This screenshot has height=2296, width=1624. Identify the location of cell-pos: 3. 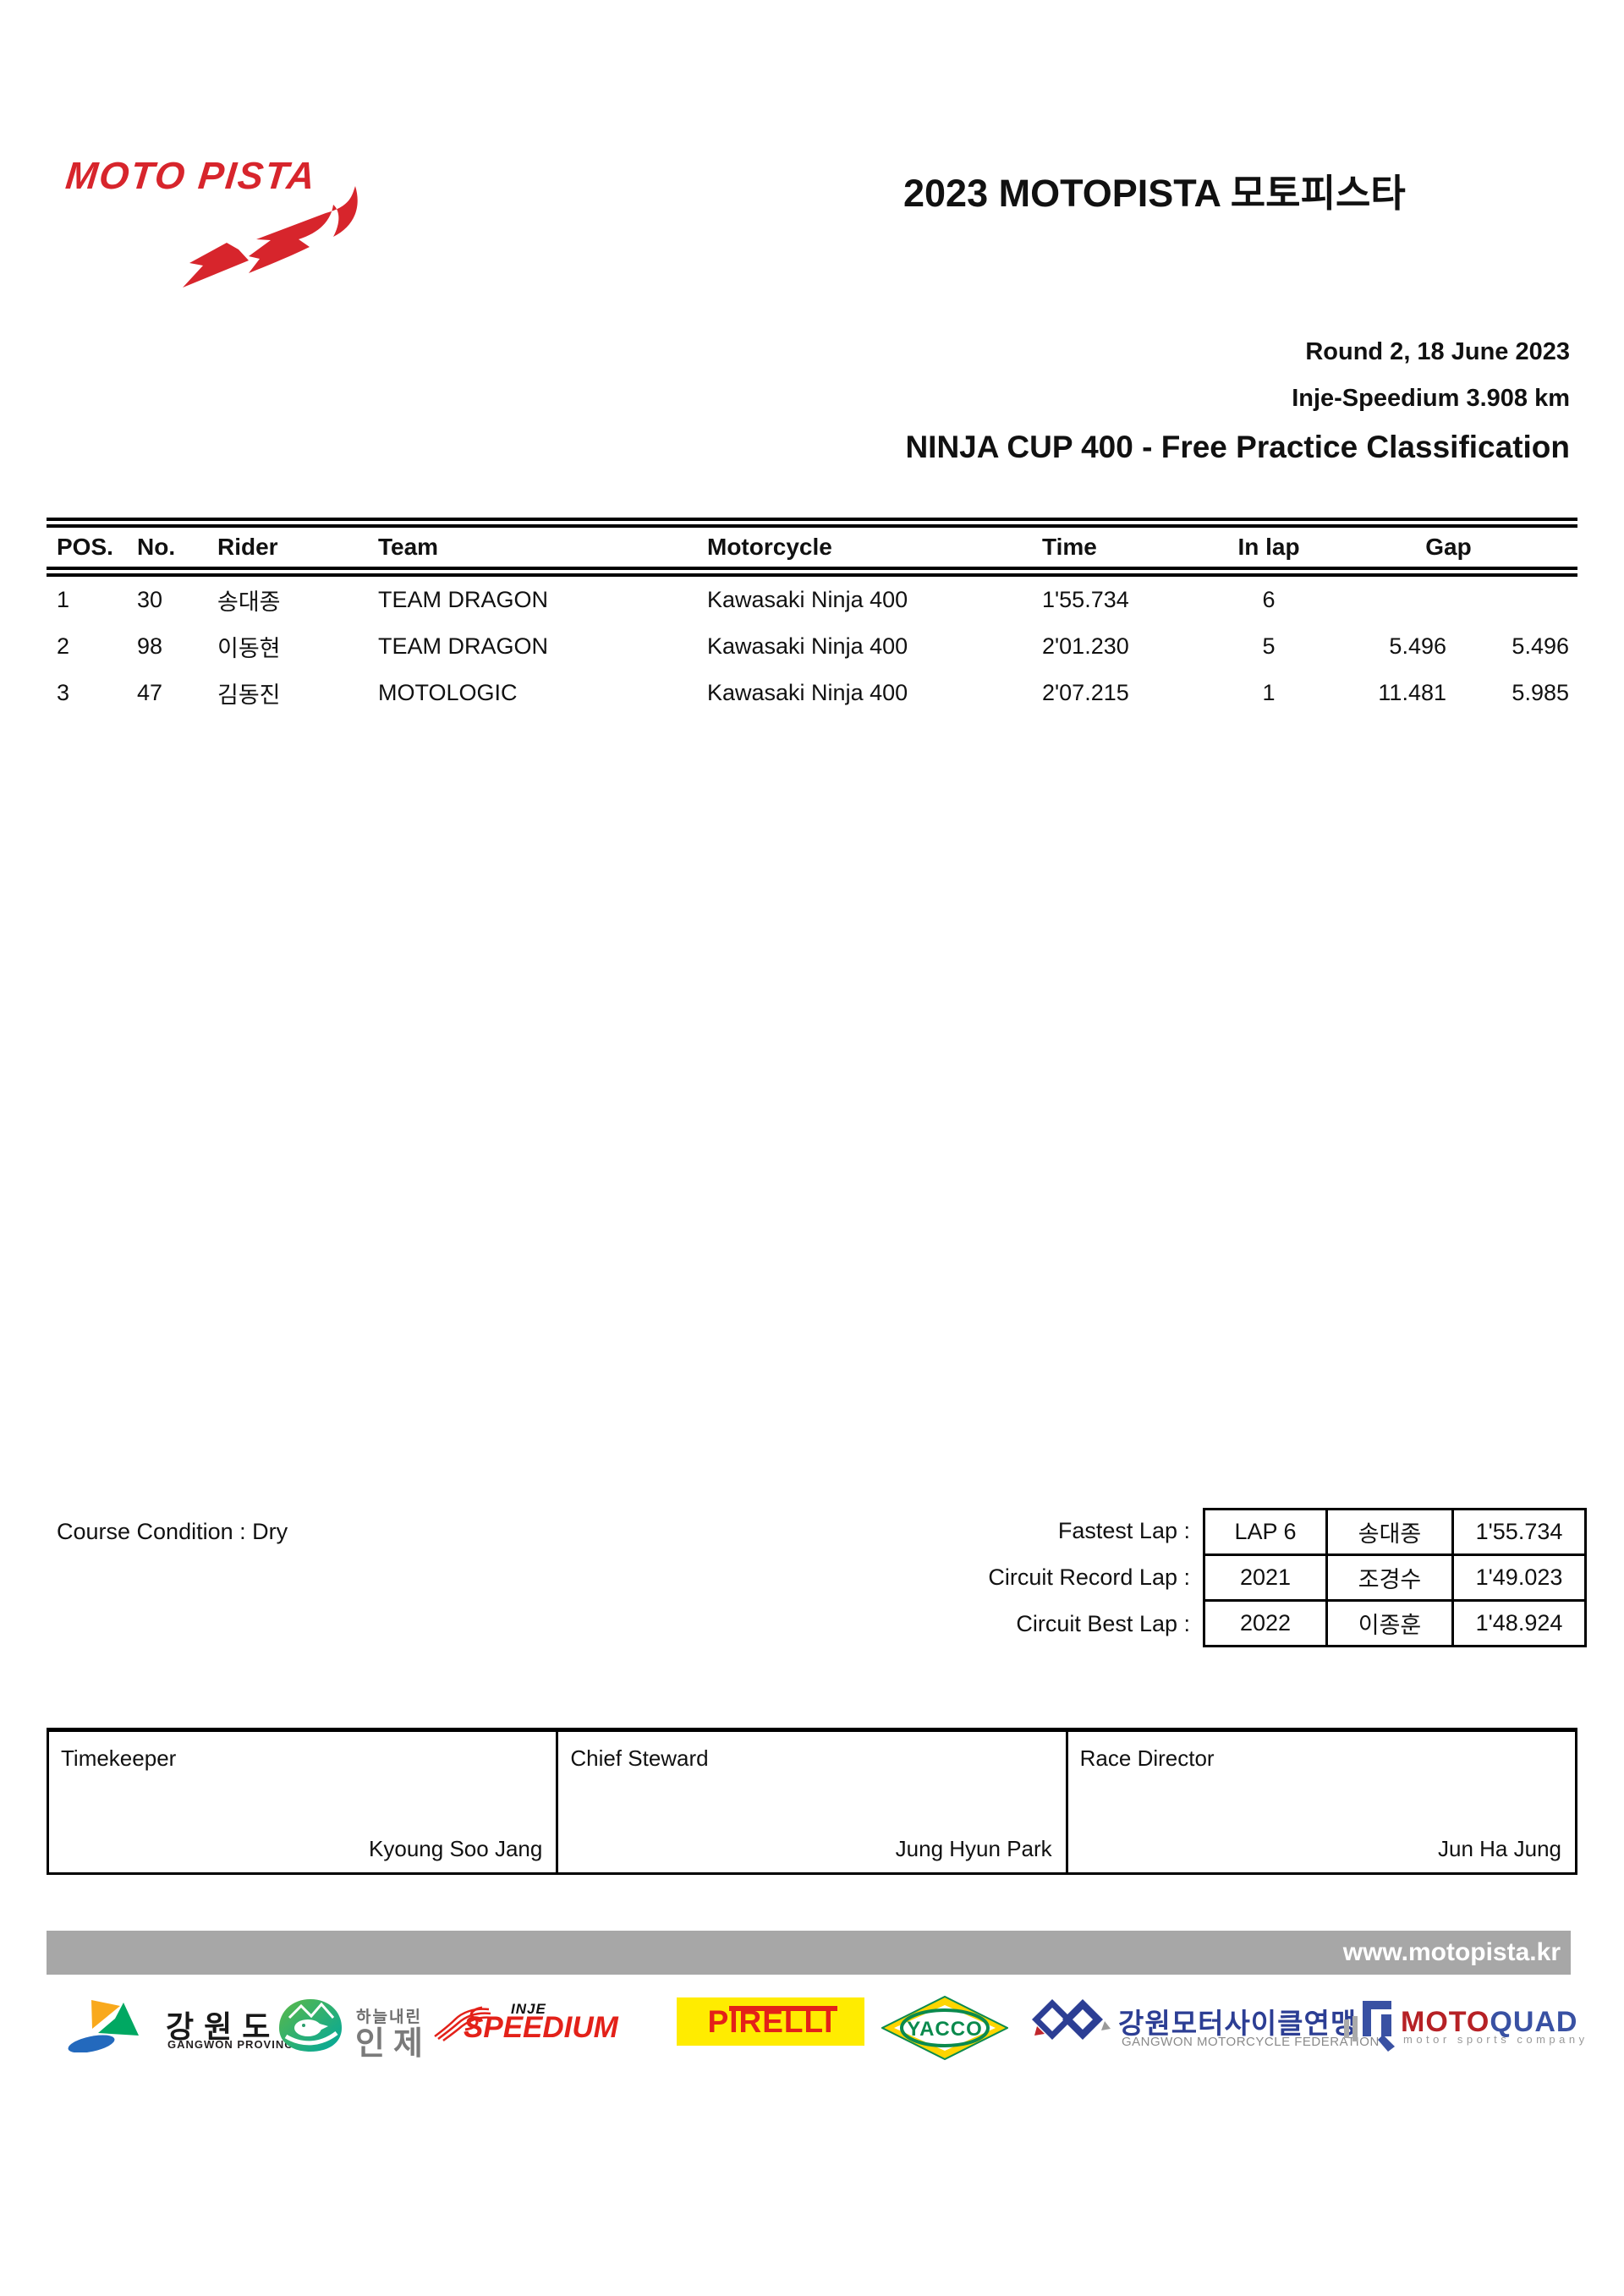
(64, 692).